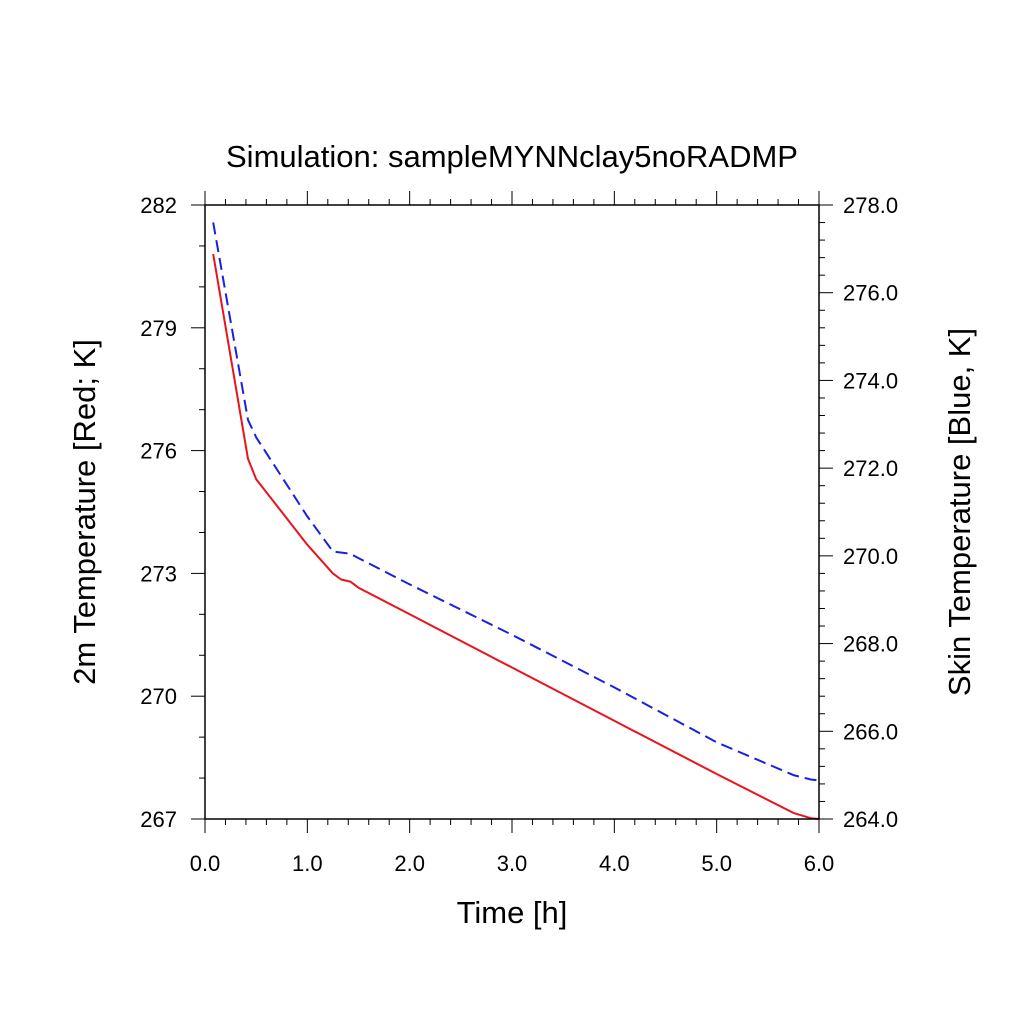 This screenshot has width=1024, height=1024. Describe the element at coordinates (870, 380) in the screenshot. I see `y-right-tick-label: 274.0` at that location.